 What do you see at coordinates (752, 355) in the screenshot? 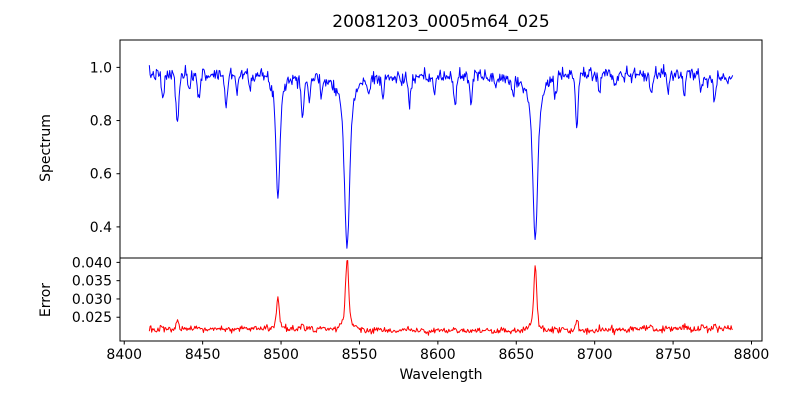
I see `wavelength-xtick-label: 8800` at bounding box center [752, 355].